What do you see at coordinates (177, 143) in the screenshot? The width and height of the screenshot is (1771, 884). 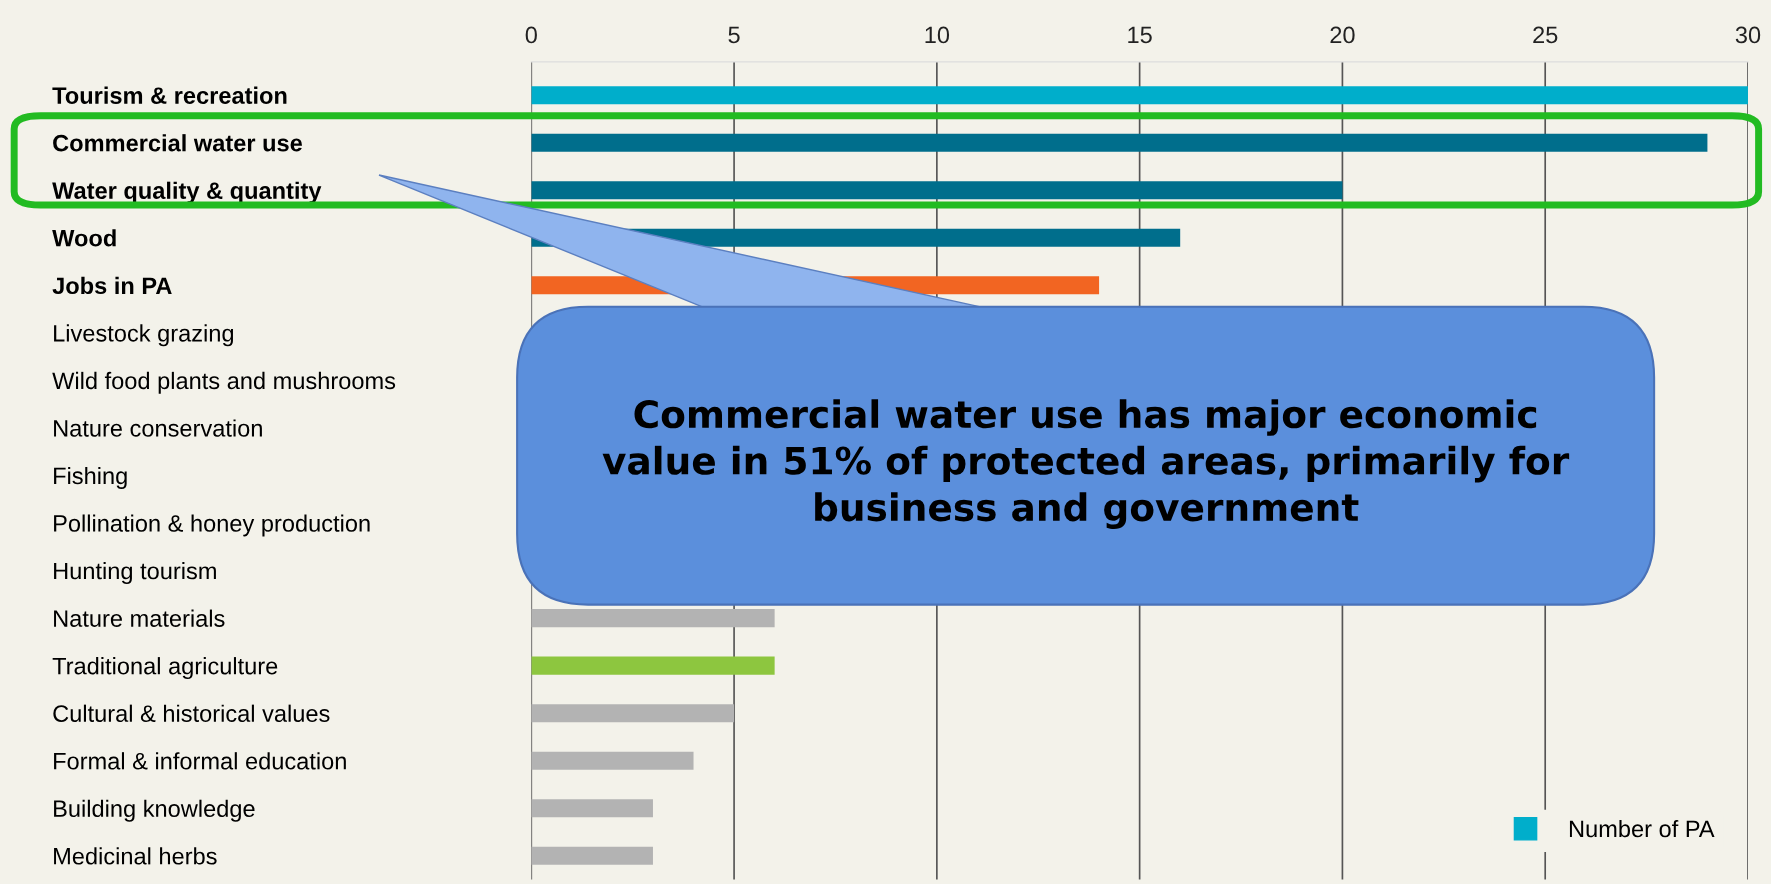 I see `y-tick-label: Commercial water use` at bounding box center [177, 143].